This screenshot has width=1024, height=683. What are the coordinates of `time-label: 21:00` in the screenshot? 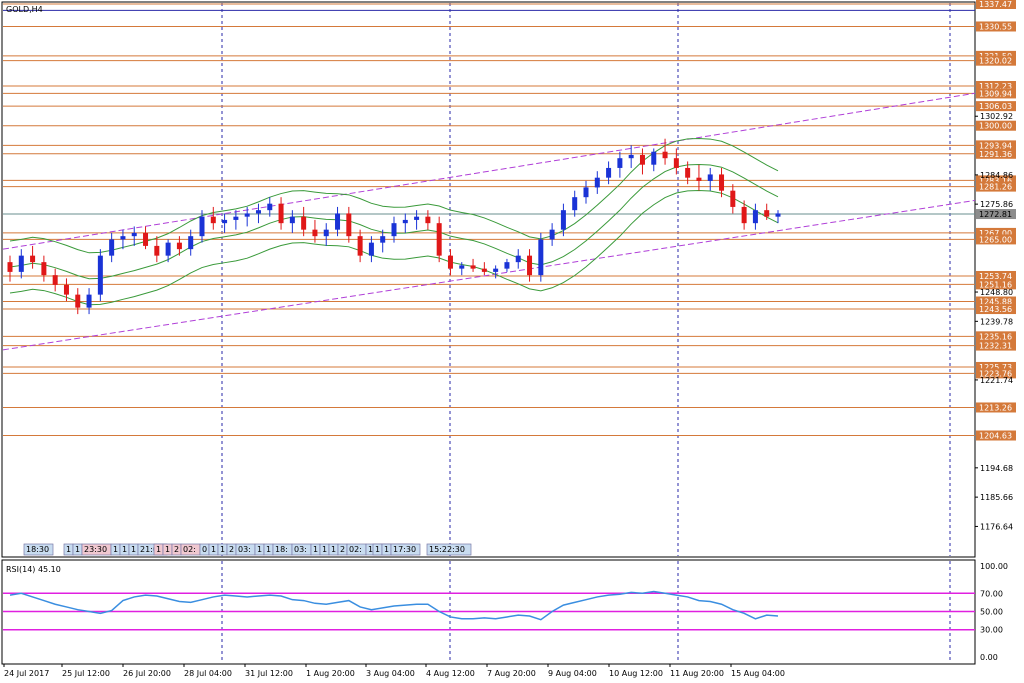 It's located at (151, 549).